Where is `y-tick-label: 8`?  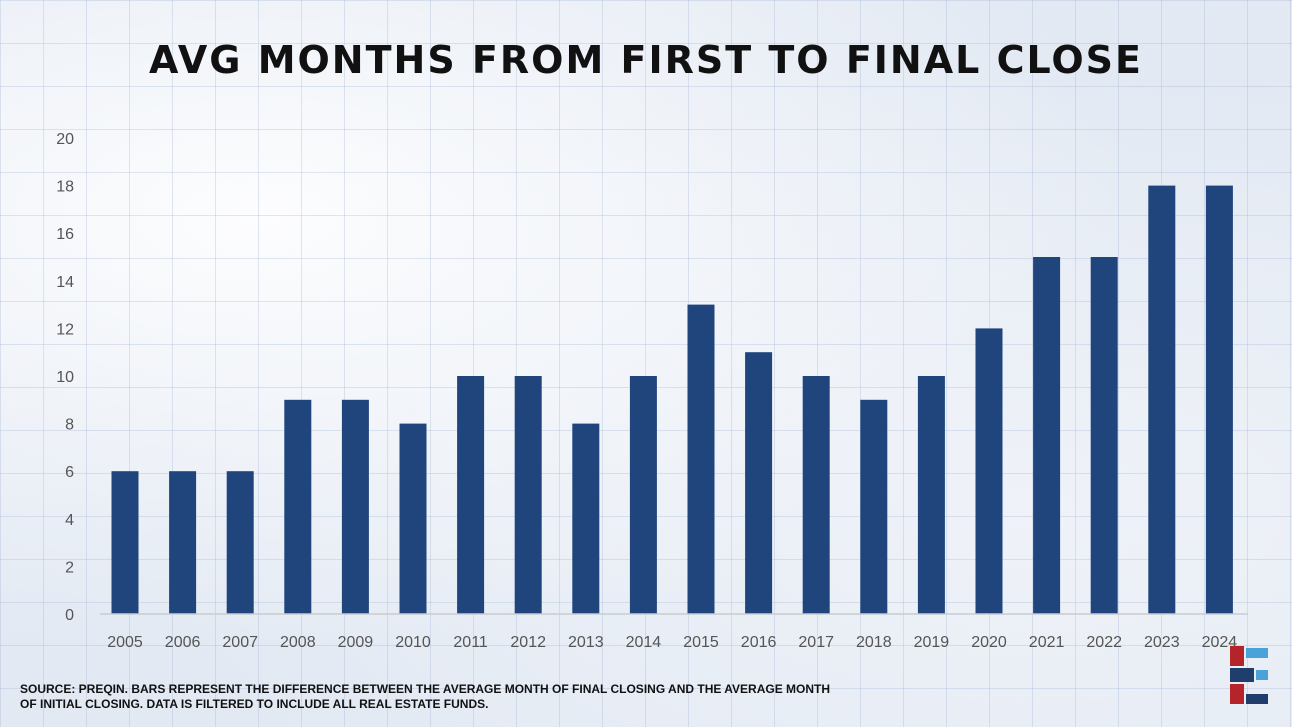 y-tick-label: 8 is located at coordinates (69, 425).